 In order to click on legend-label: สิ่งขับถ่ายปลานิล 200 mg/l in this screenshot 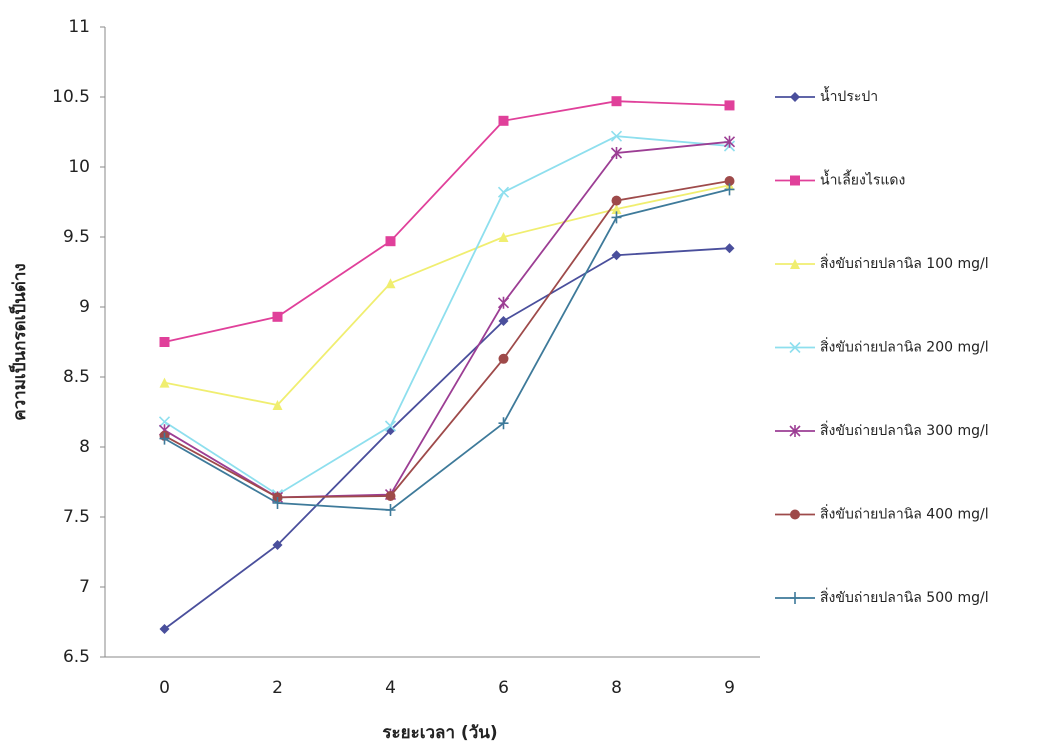, I will do `click(904, 347)`.